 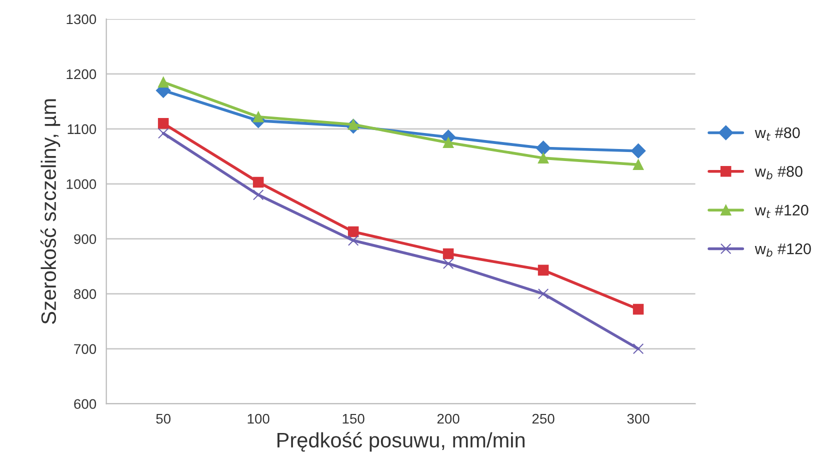 I want to click on y-tick-label: 900, so click(x=85, y=239).